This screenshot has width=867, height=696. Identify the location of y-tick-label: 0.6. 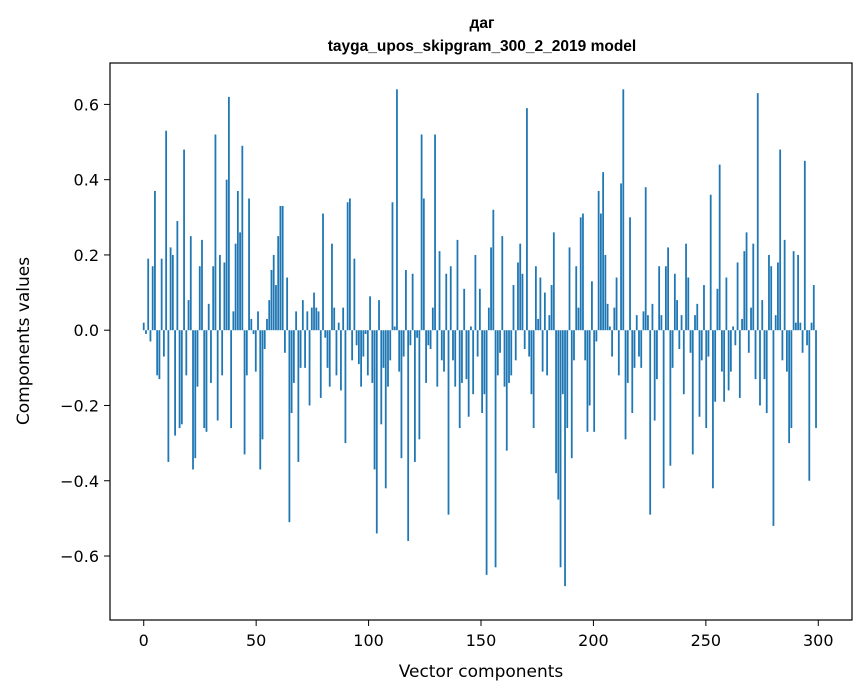
(86, 104).